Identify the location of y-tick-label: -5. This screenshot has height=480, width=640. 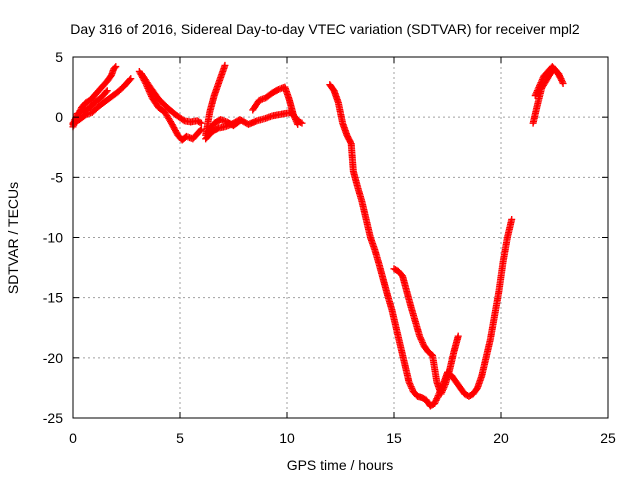
(57, 177).